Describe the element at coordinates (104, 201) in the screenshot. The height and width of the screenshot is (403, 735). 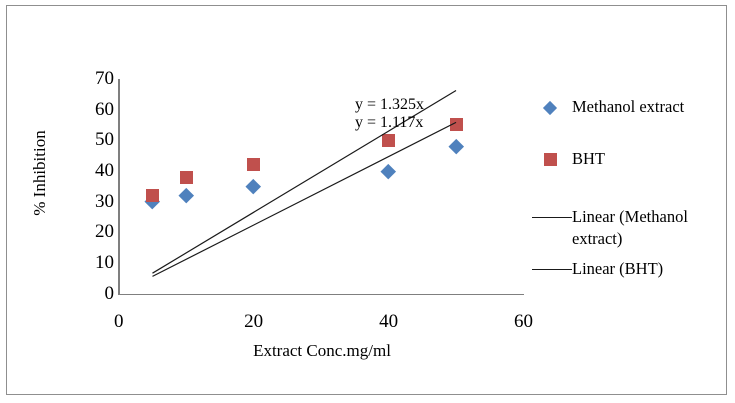
I see `y-tick-label: 30` at that location.